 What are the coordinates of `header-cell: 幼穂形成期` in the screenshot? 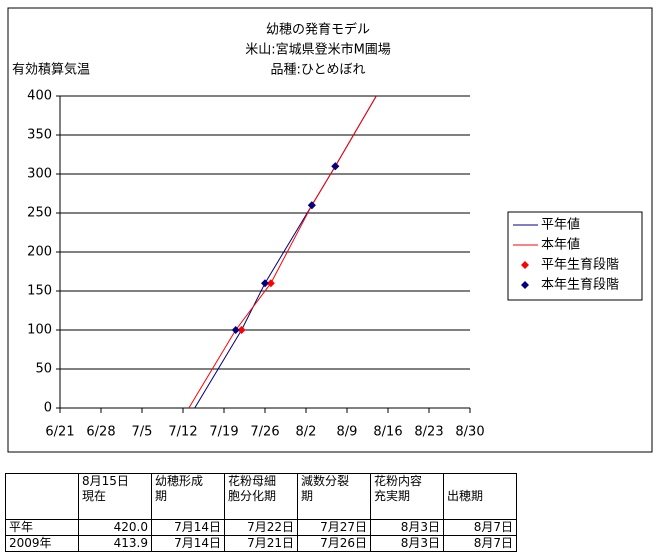 It's located at (188, 496).